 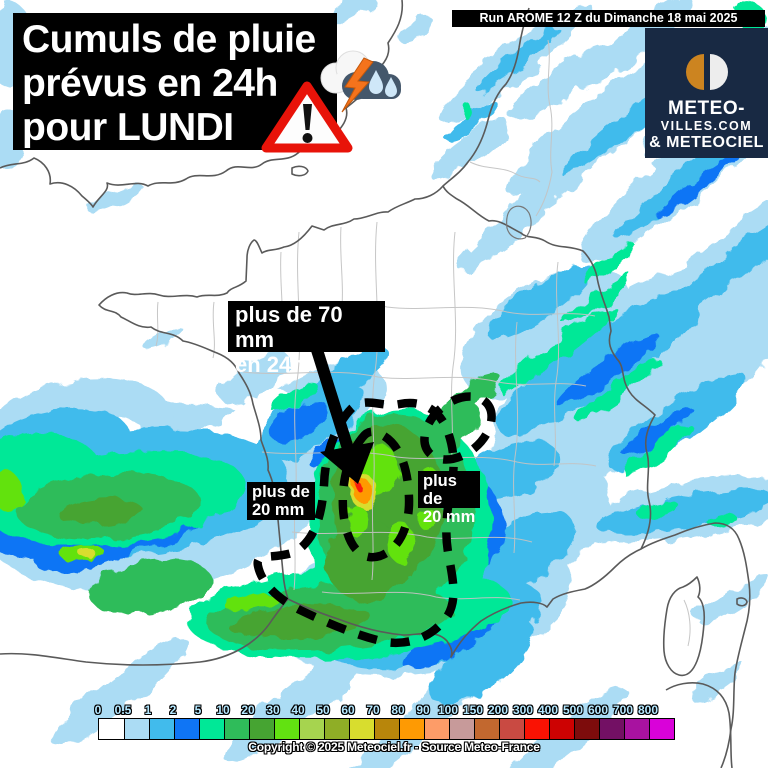 What do you see at coordinates (448, 710) in the screenshot?
I see `legend-value: 100` at bounding box center [448, 710].